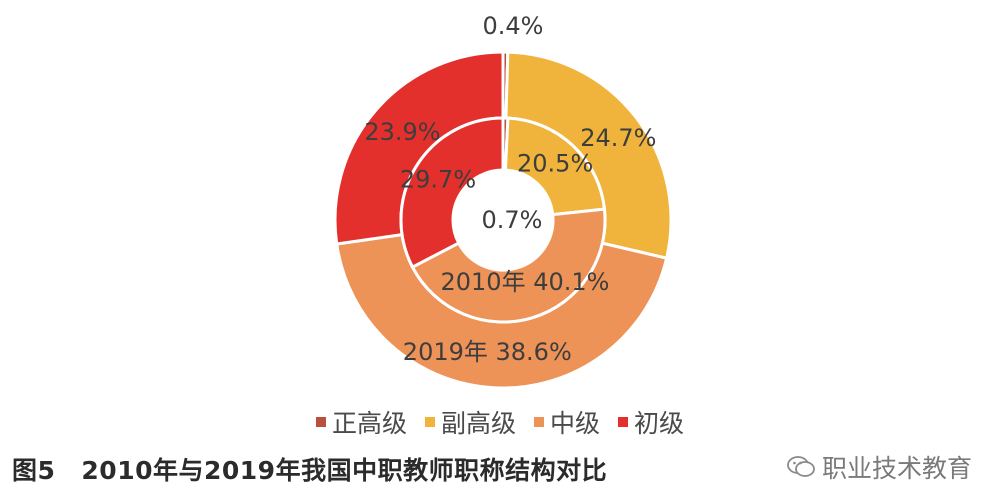  What do you see at coordinates (508, 265) in the screenshot?
I see `inner-ring-slice-intermediate` at bounding box center [508, 265].